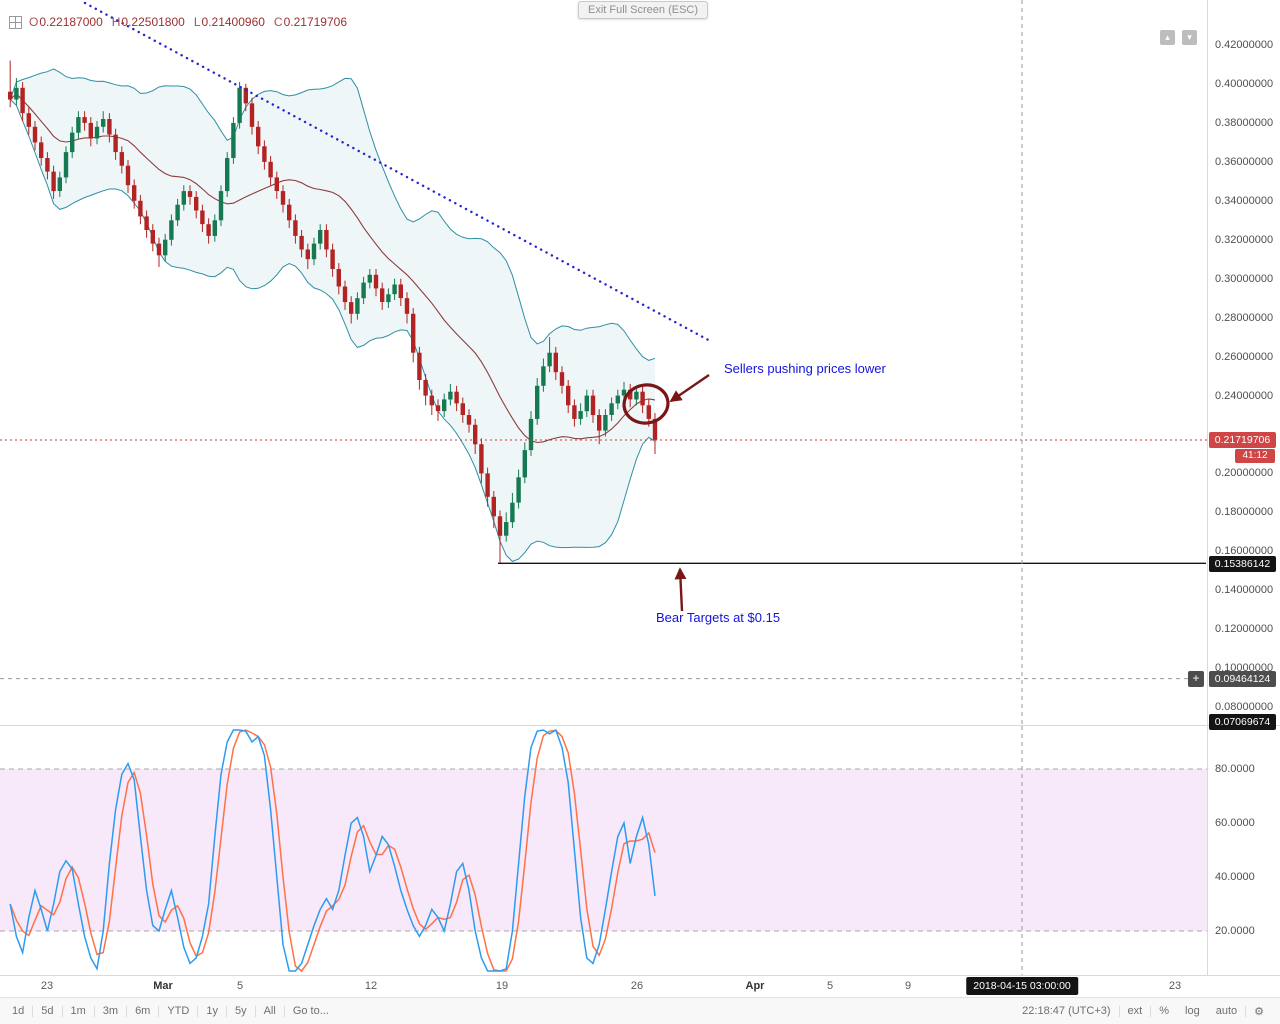  Describe the element at coordinates (1022, 986) in the screenshot. I see `crosshair-time-badge: 2018-04-15 03:00:00` at that location.